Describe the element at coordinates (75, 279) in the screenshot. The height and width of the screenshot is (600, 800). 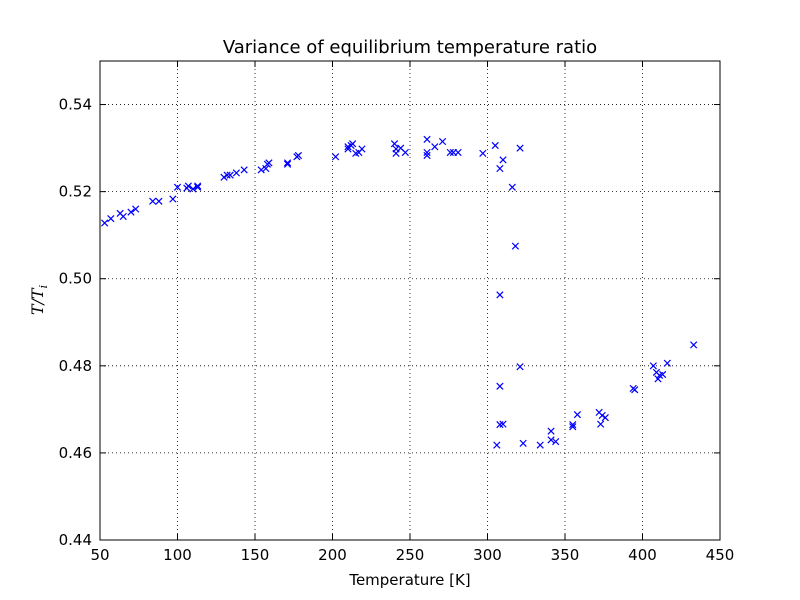
I see `y-tick-label: 0.50` at that location.